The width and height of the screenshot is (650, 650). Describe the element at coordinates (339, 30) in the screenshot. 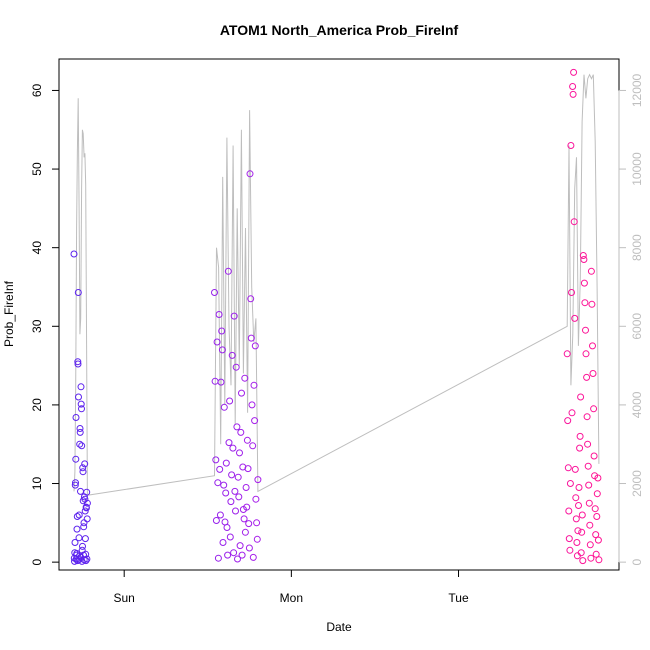

I see `chart-title: ATOM1 North_America Prob_FireInf` at that location.